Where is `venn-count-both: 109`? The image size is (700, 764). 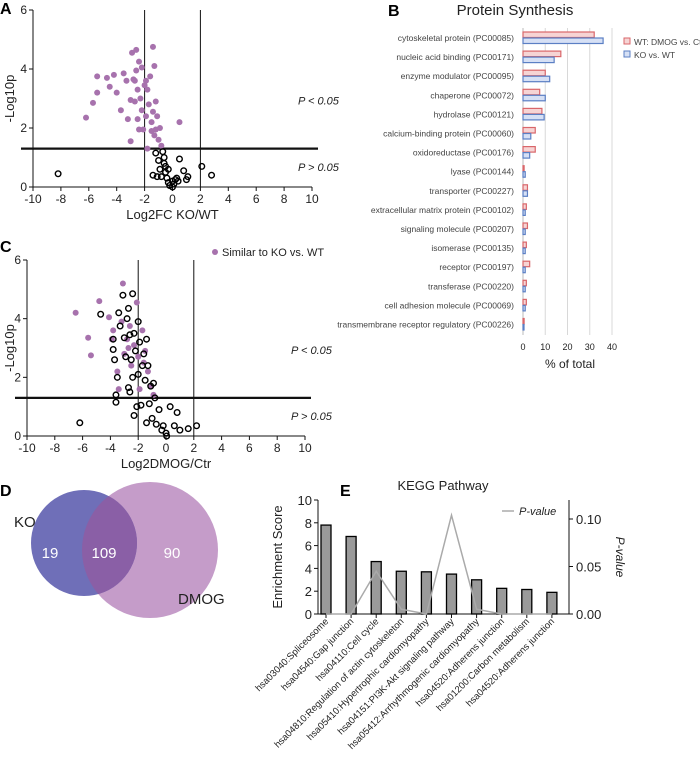
venn-count-both: 109 is located at coordinates (103, 553).